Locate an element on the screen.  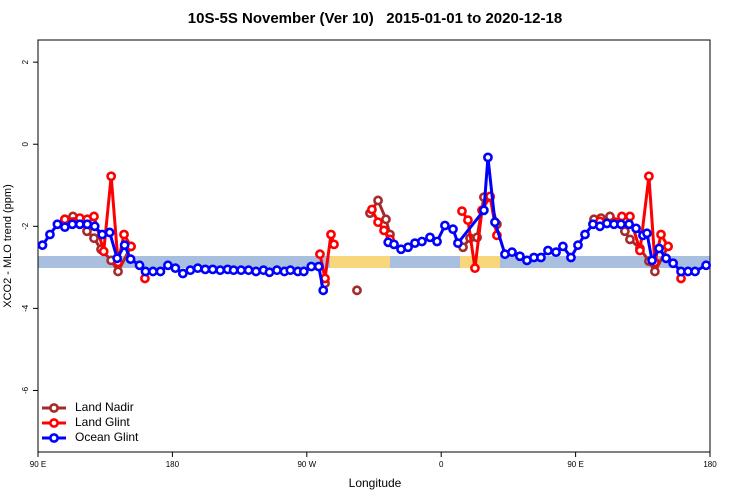
y-axis-label: XCO2 - MLO trend (ppm) is located at coordinates (8, 245).